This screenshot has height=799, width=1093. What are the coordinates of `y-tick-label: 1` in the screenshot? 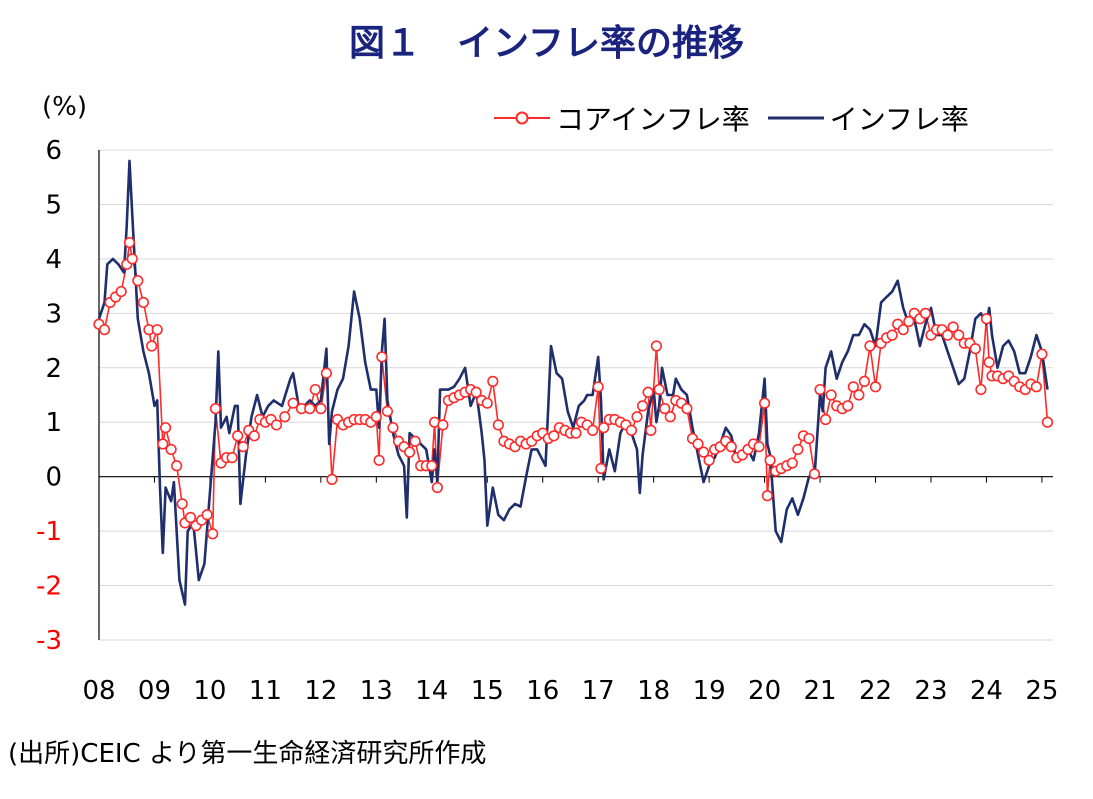 It's located at (53, 423).